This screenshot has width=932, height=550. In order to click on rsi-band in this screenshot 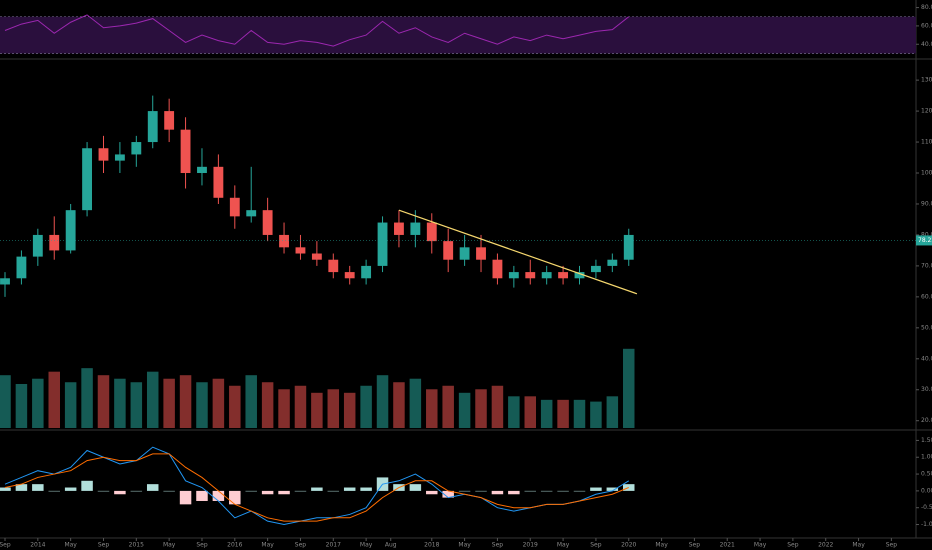, I will do `click(458, 35)`.